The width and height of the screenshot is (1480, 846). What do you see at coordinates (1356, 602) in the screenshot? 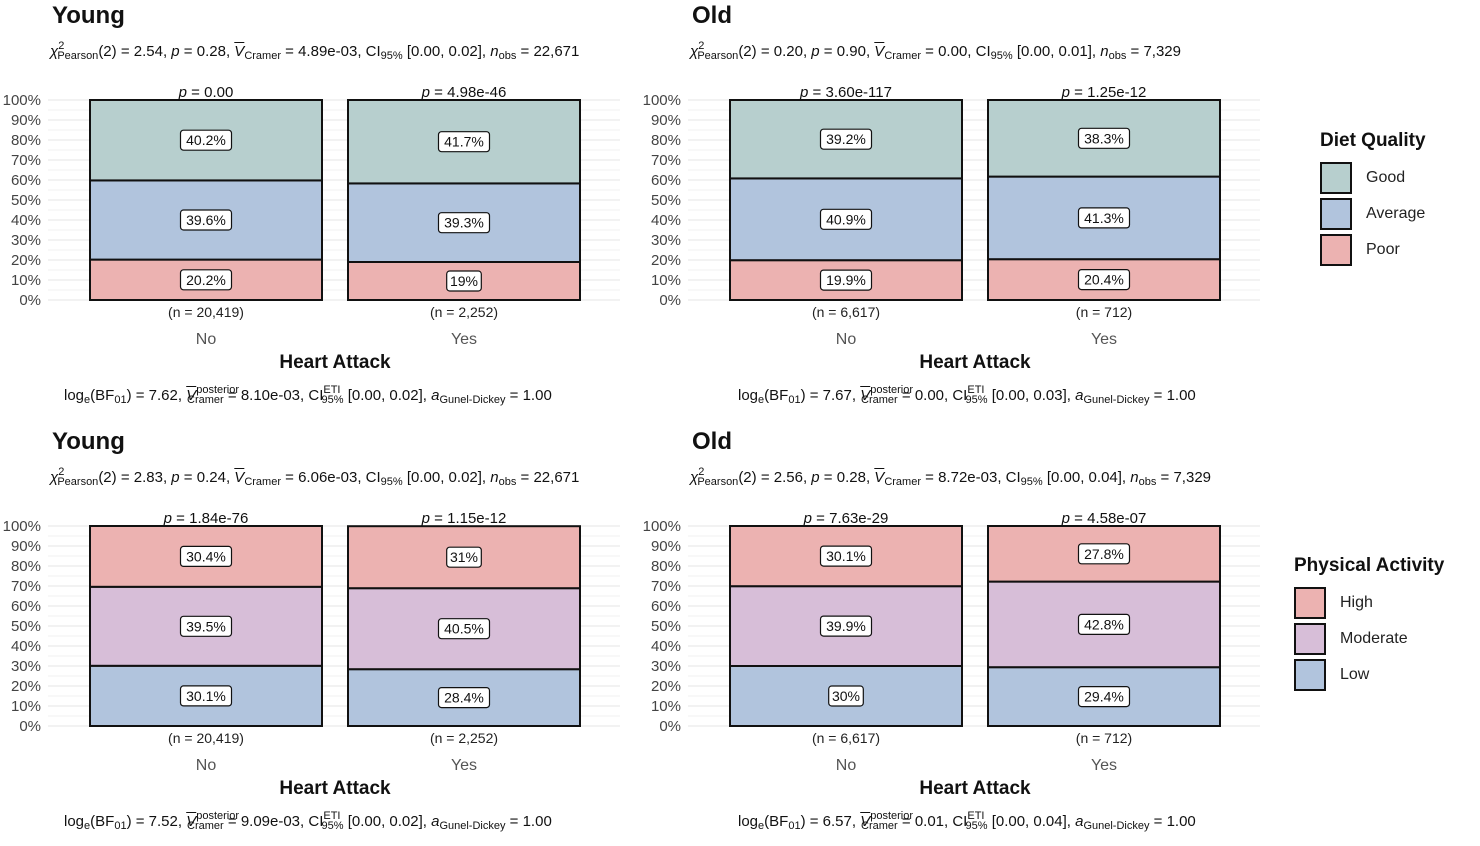
I see `legend-label: High` at bounding box center [1356, 602].